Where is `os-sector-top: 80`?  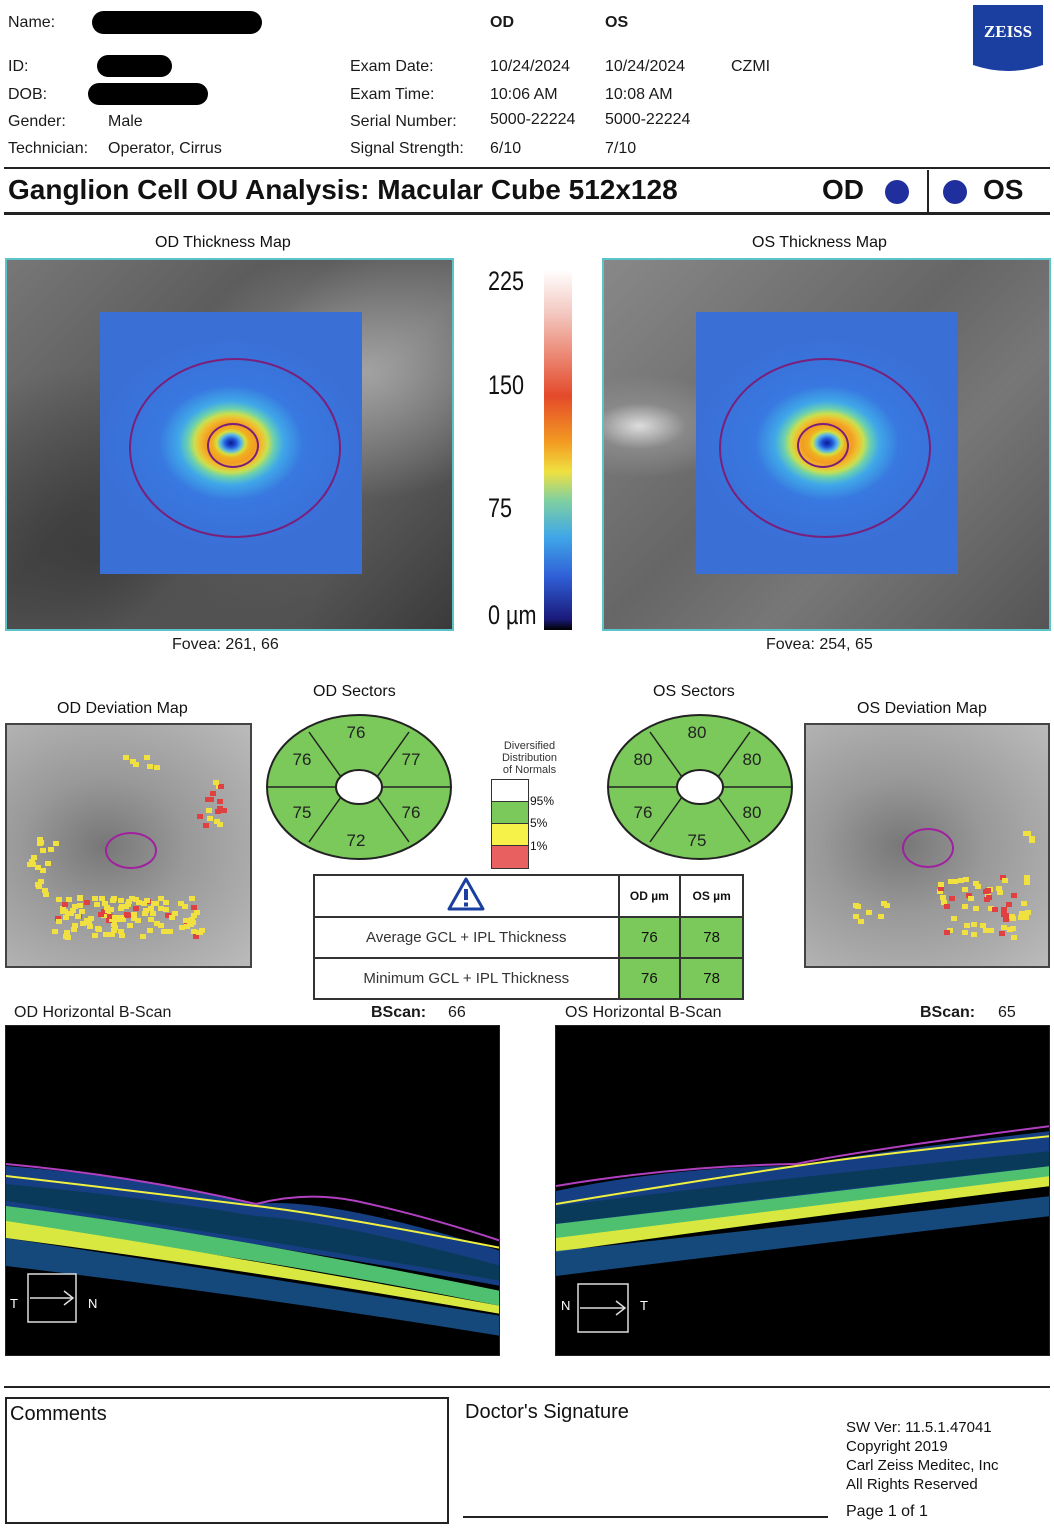 os-sector-top: 80 is located at coordinates (697, 732).